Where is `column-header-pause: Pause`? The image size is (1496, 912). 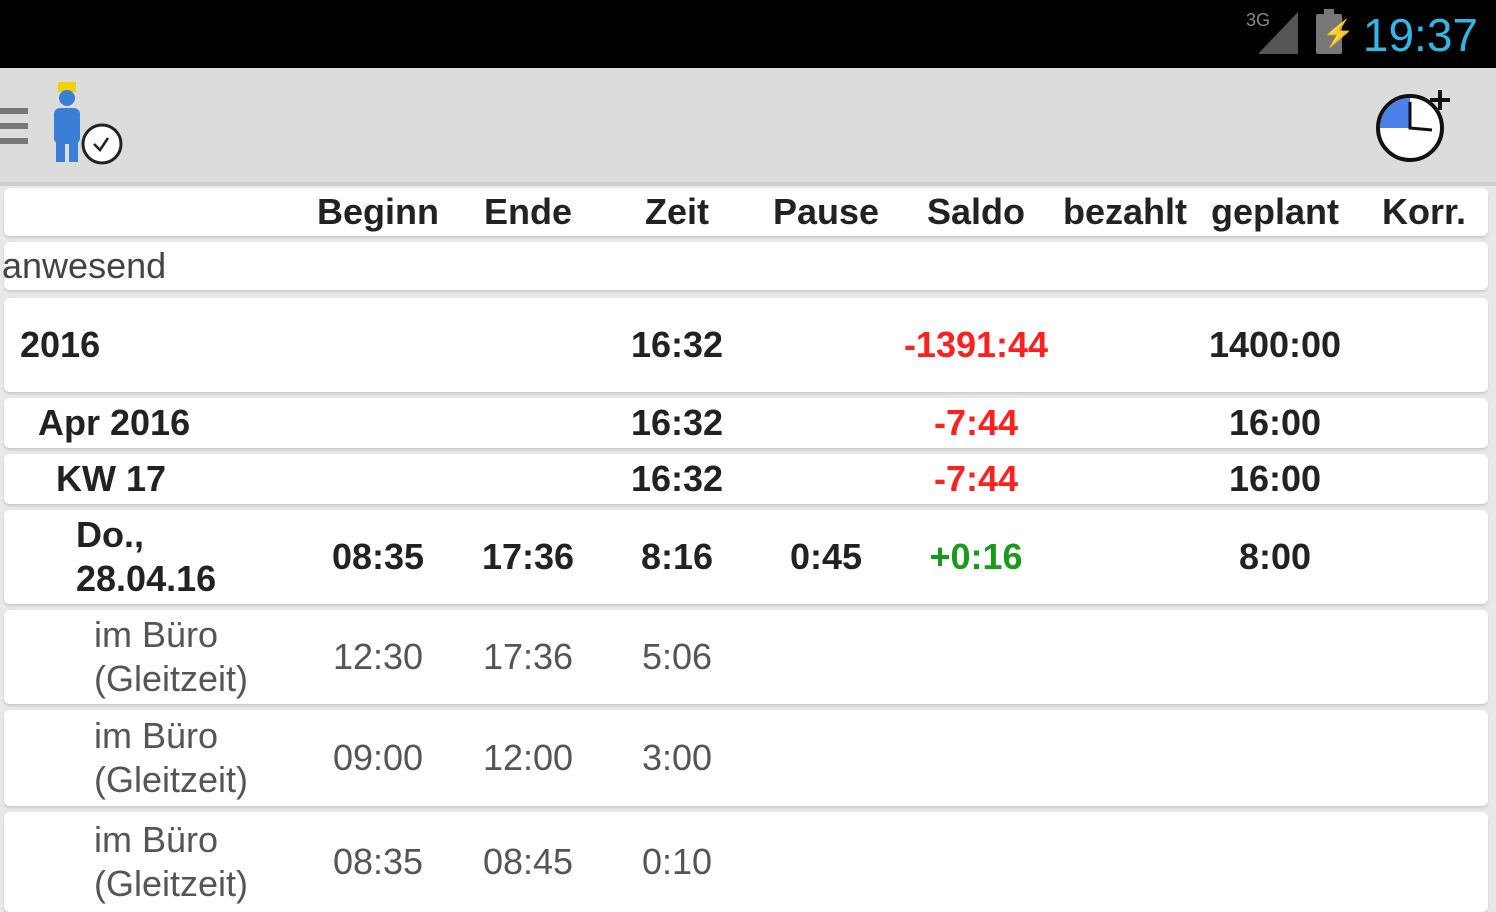
column-header-pause: Pause is located at coordinates (826, 211).